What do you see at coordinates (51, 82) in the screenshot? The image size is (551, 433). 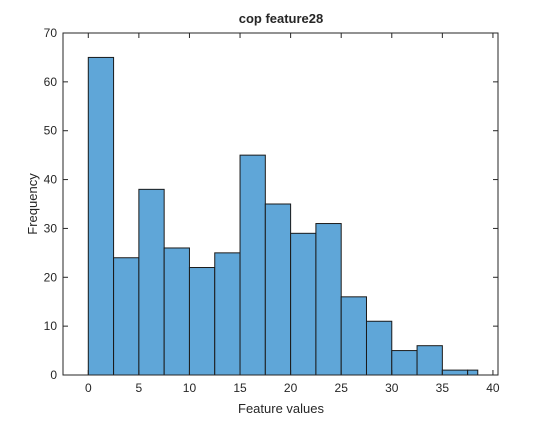 I see `y-tick-label: 60` at bounding box center [51, 82].